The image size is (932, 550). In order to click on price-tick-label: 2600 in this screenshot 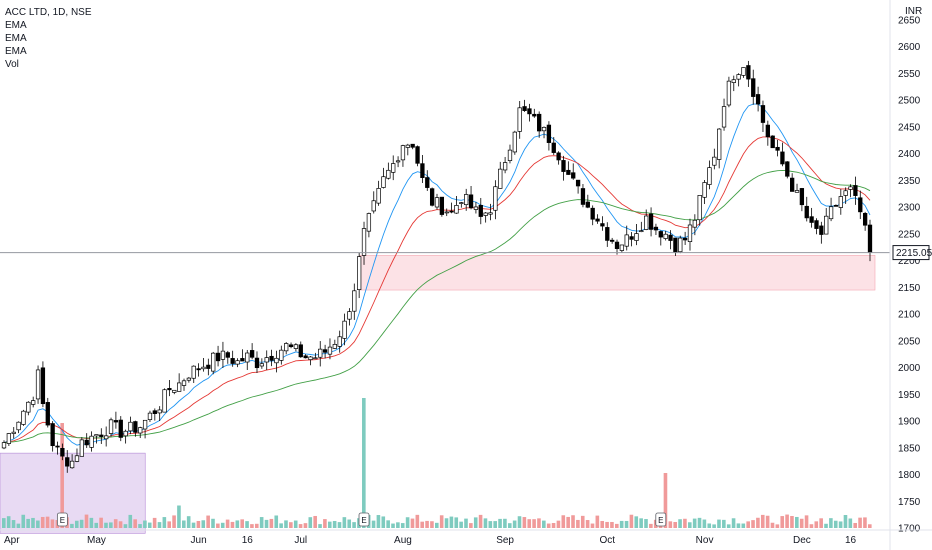, I will do `click(909, 47)`.